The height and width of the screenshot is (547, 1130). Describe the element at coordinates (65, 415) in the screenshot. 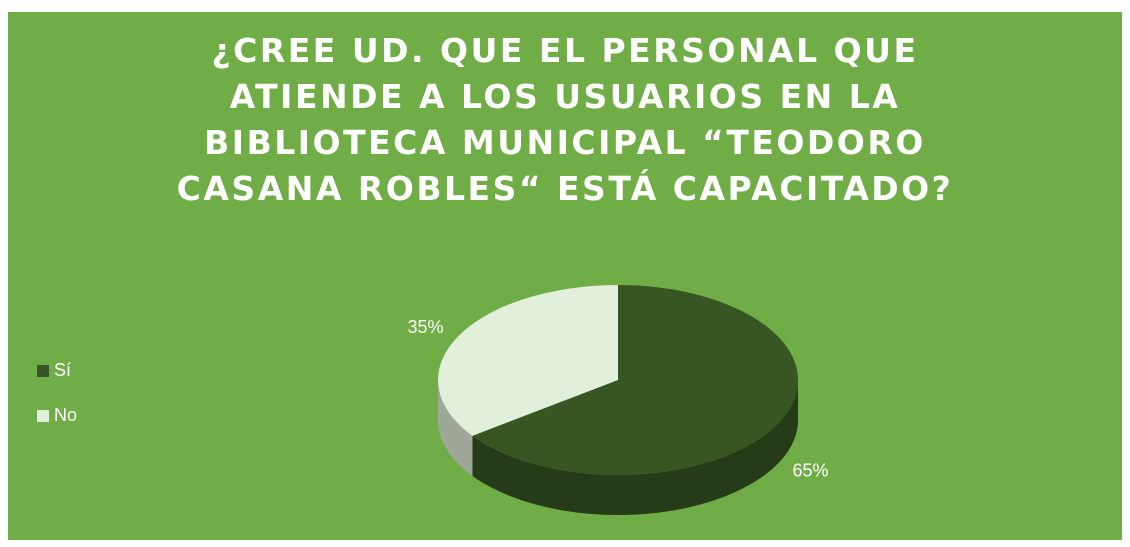

I see `legend-label: No` at that location.